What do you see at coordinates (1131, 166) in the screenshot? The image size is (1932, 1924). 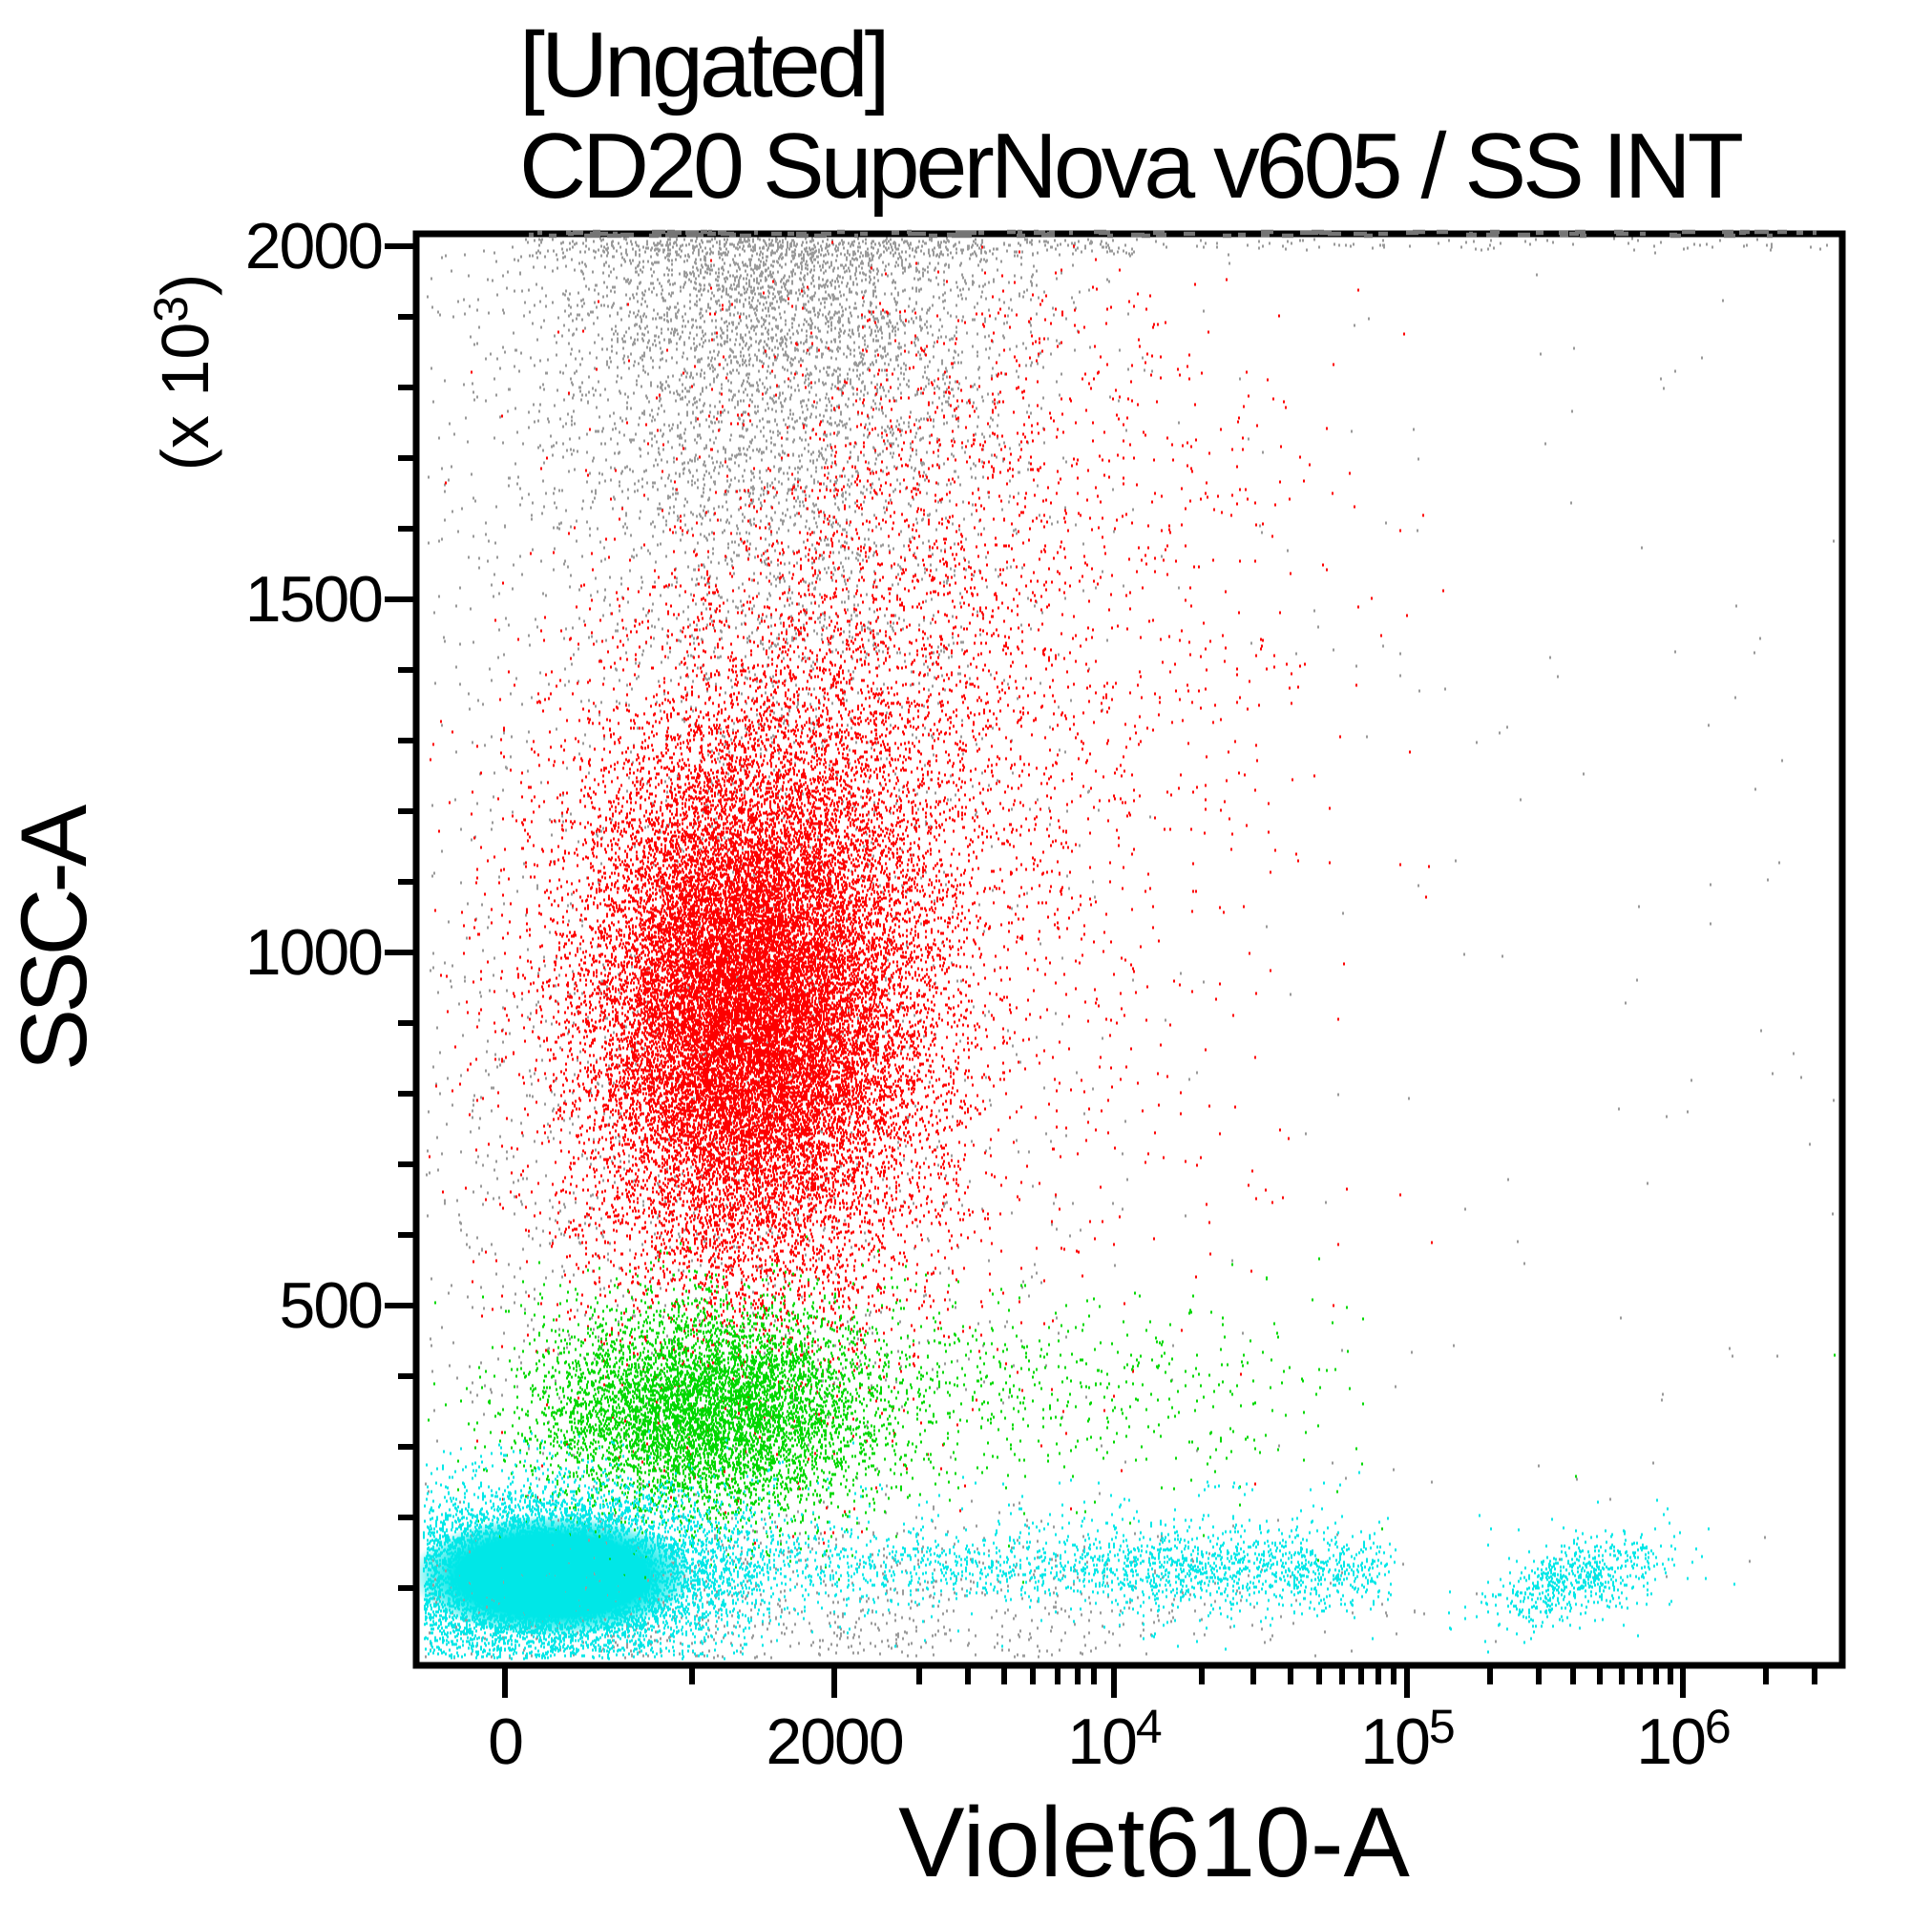 I see `svg-text: CD20 SuperNova v605 / SS INT` at bounding box center [1131, 166].